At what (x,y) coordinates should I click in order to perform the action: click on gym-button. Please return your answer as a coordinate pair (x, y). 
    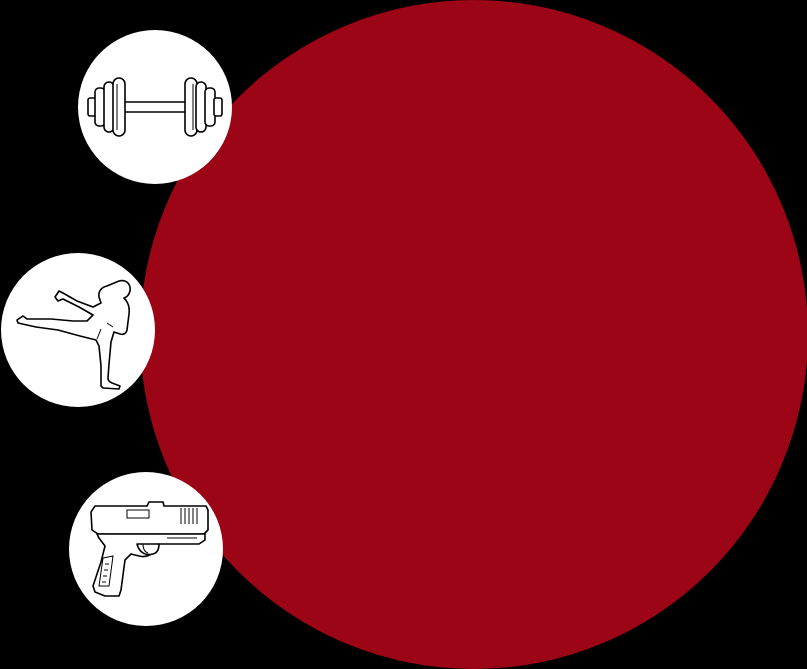
    Looking at the image, I should click on (155, 107).